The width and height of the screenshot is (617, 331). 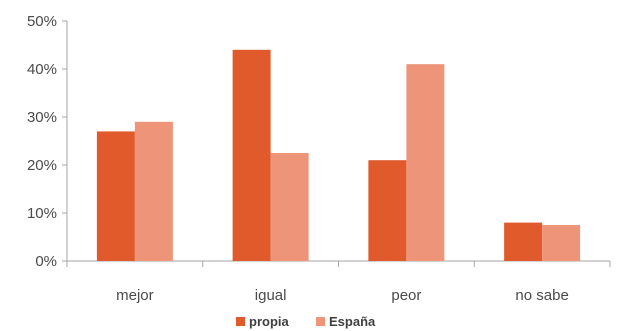 What do you see at coordinates (135, 295) in the screenshot?
I see `x-category-label: mejor` at bounding box center [135, 295].